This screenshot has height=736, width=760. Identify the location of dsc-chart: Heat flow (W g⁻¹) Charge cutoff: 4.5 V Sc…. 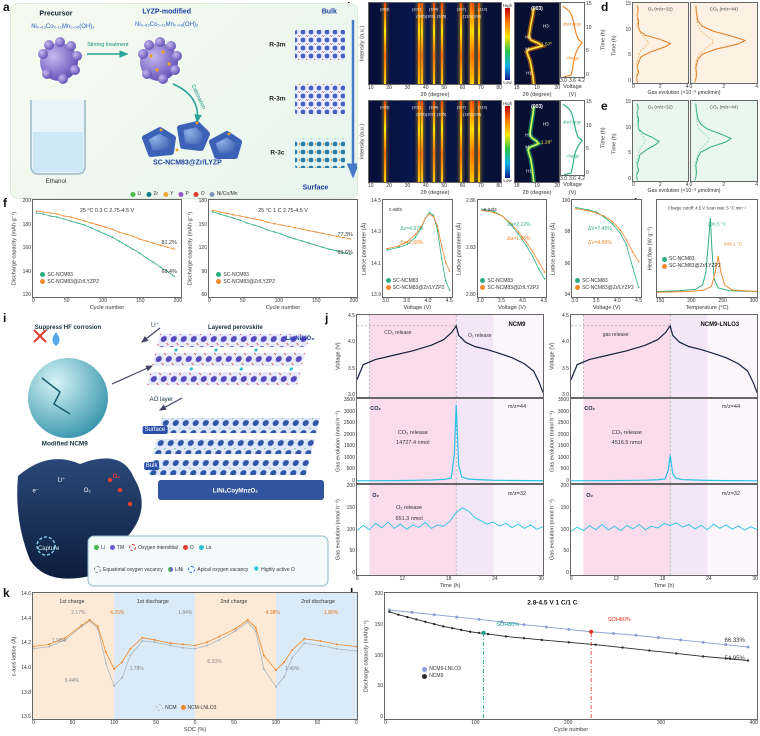
(702, 255).